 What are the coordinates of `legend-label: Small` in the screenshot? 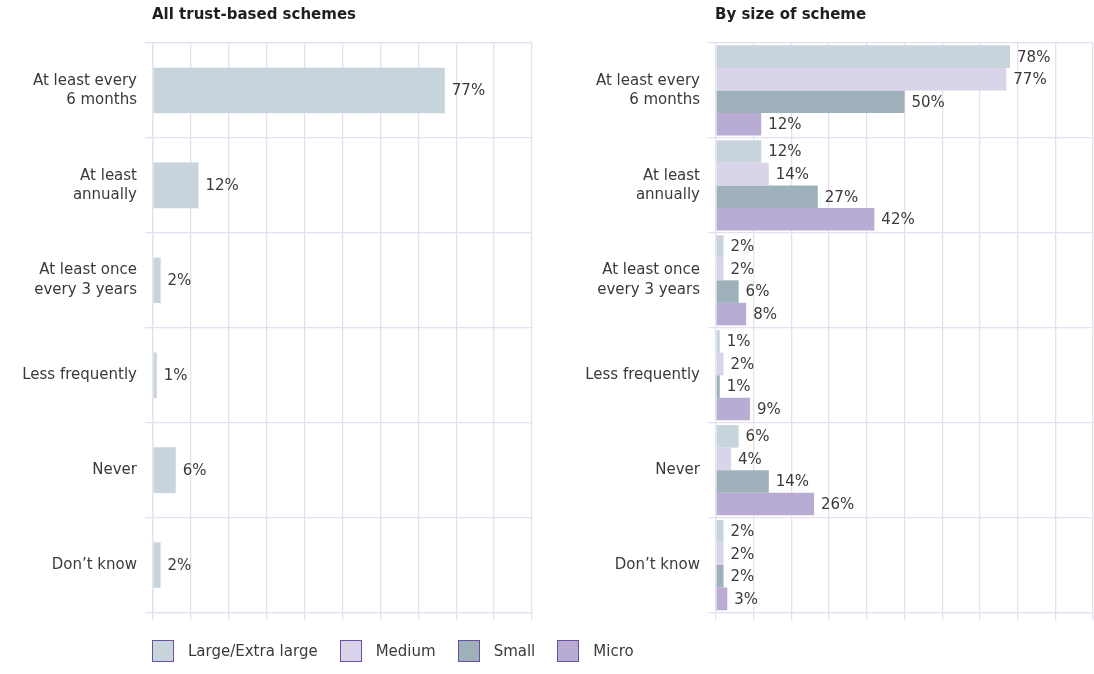 It's located at (514, 651).